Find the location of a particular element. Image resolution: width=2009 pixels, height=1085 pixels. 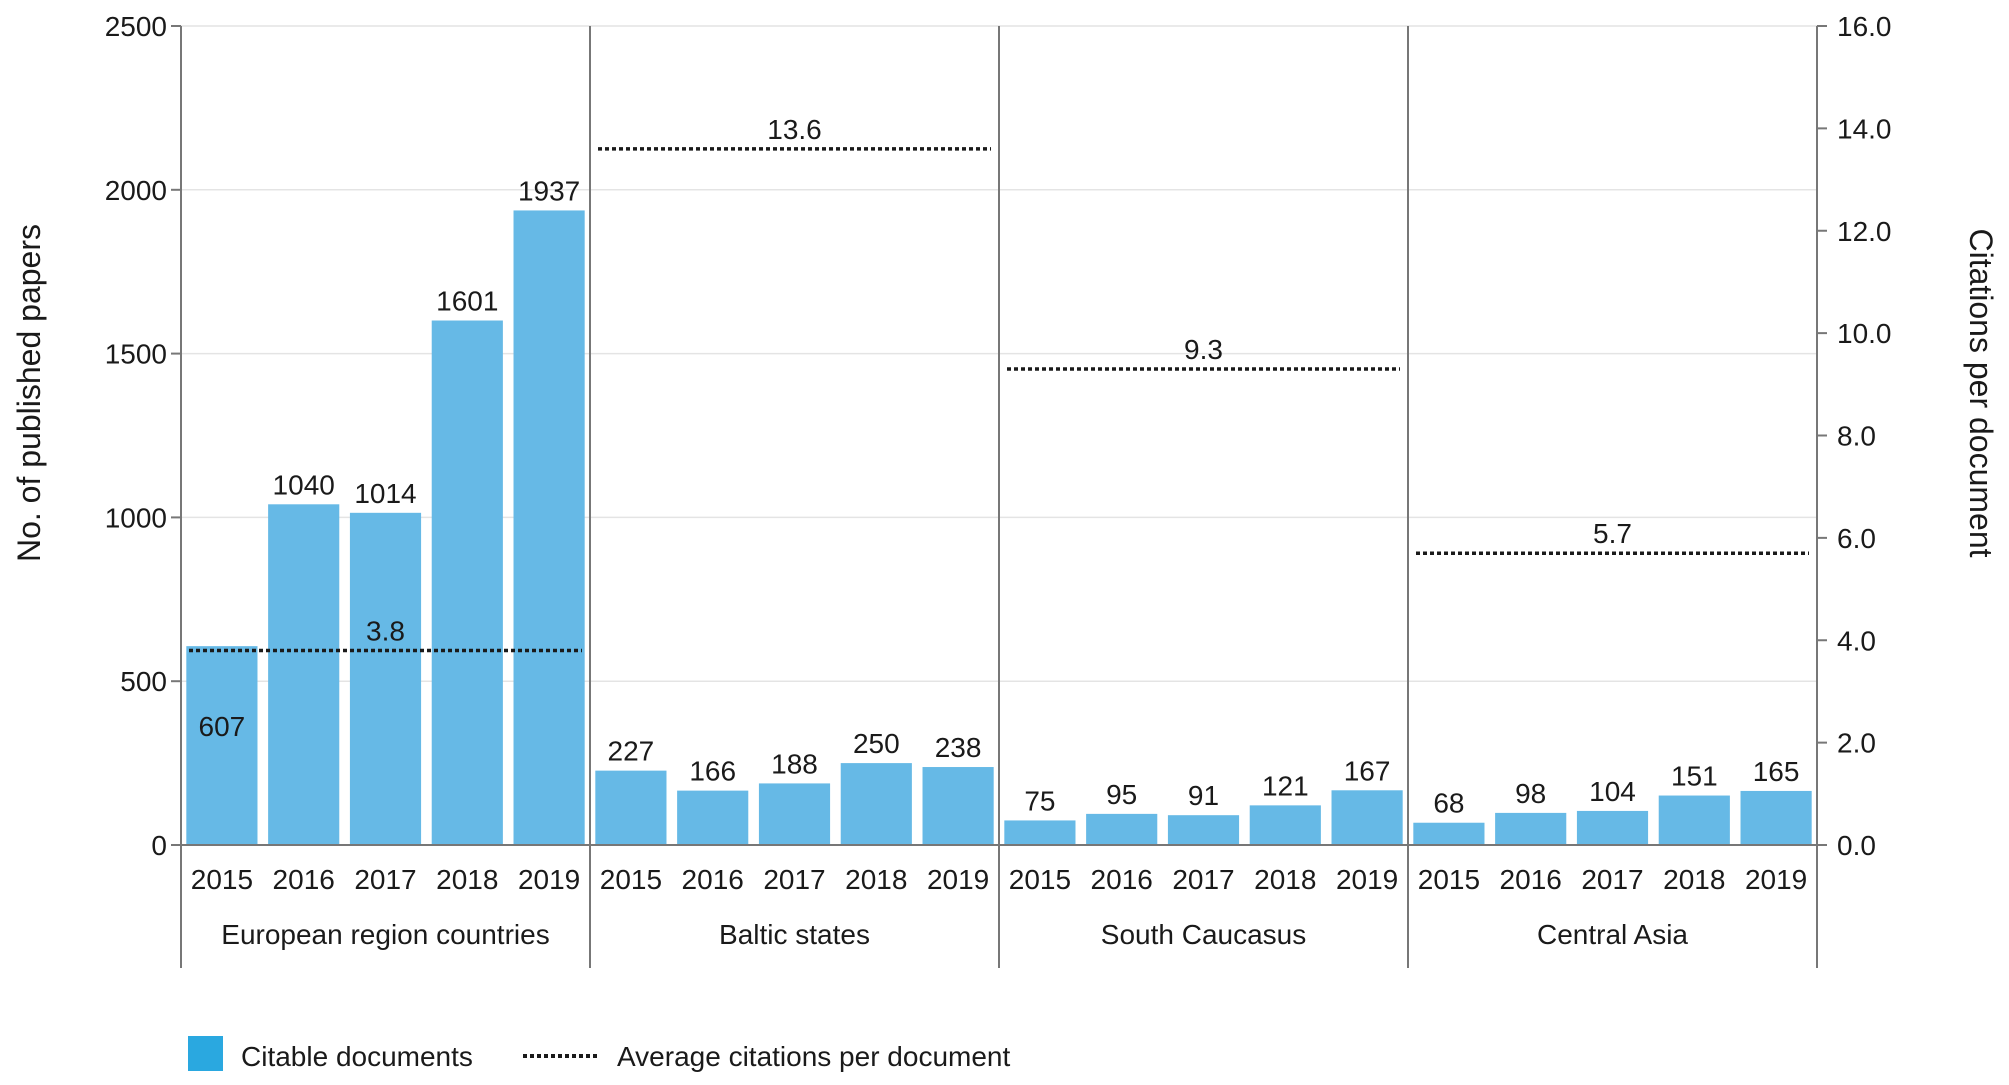

y2-tick-label-10.0: 10.0 is located at coordinates (1864, 333).